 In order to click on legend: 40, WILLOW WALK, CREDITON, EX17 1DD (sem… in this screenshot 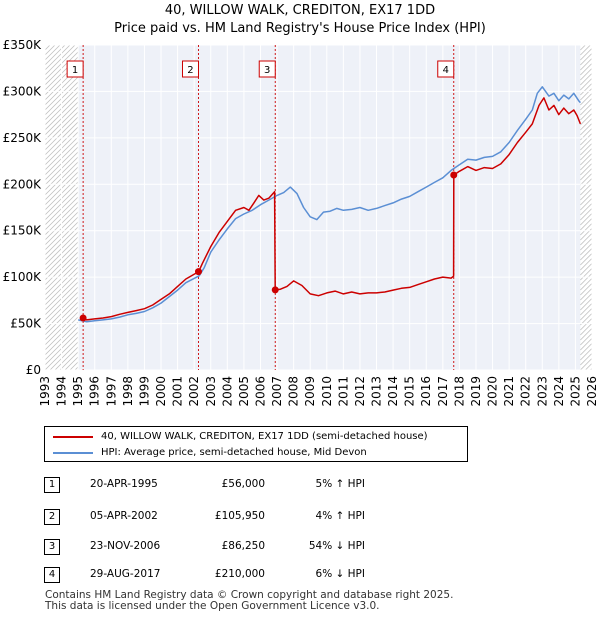, I will do `click(256, 444)`.